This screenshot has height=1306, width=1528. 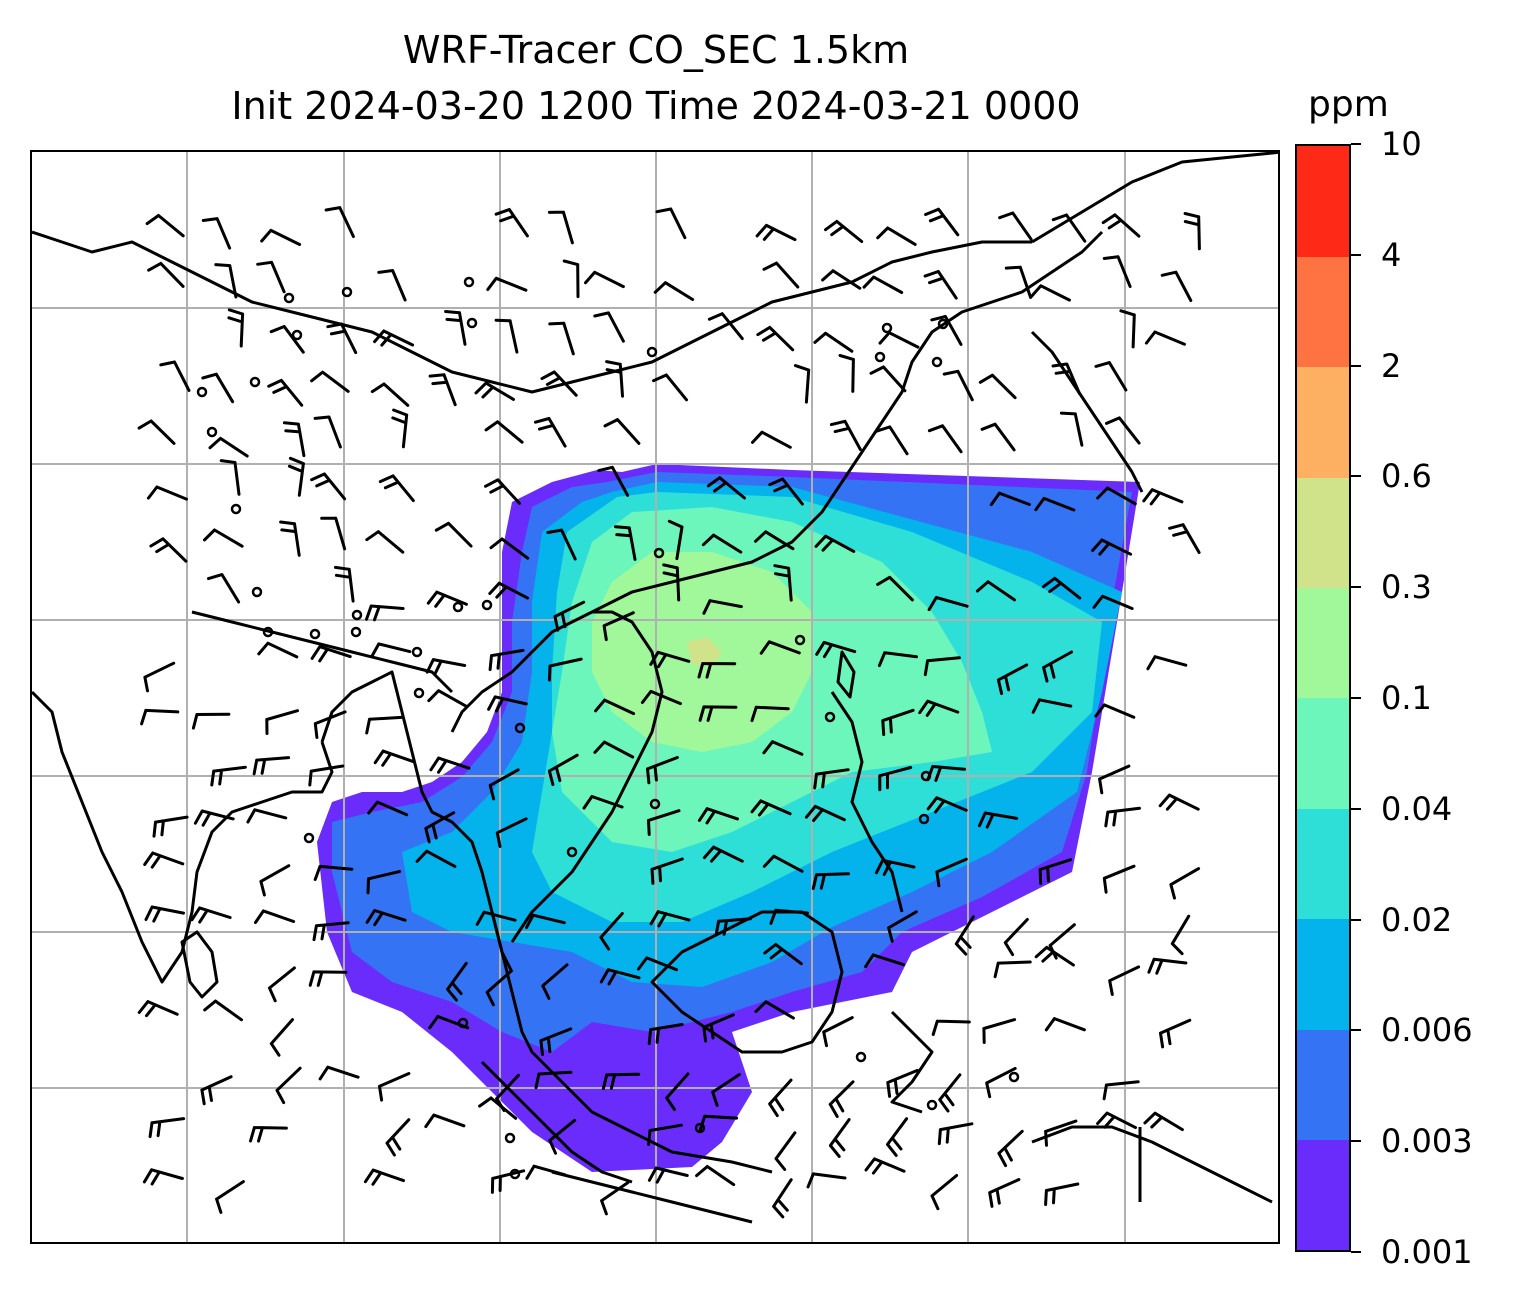 What do you see at coordinates (656, 50) in the screenshot?
I see `chart-title-line1: WRF-Tracer CO_SEC 1.5km` at bounding box center [656, 50].